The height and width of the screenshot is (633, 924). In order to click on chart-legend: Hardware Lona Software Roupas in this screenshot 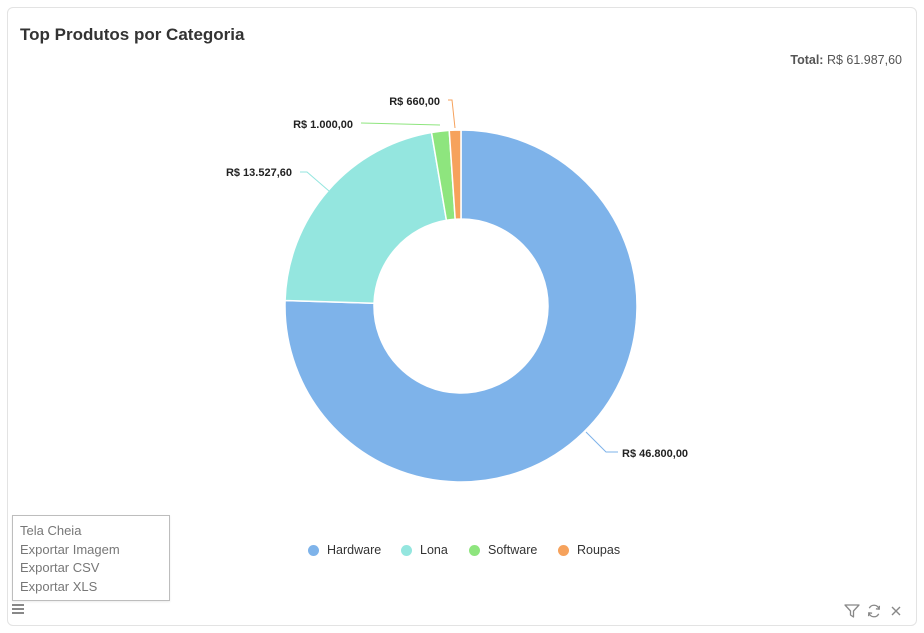, I will do `click(462, 552)`.